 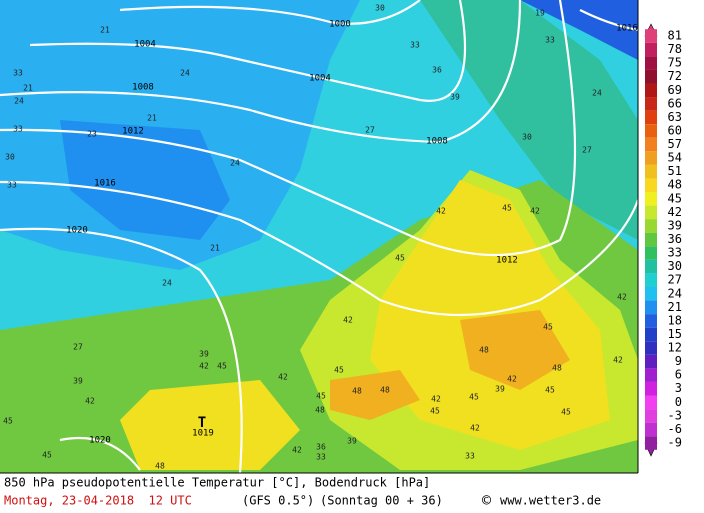 I want to click on colorbar-tick-label: 6, so click(x=678, y=375).